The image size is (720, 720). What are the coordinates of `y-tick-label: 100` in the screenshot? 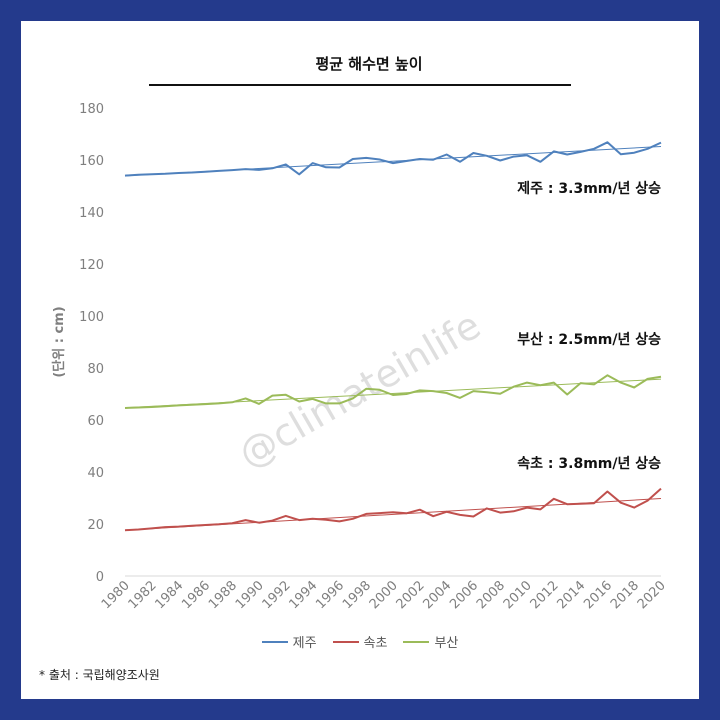 It's located at (91, 317).